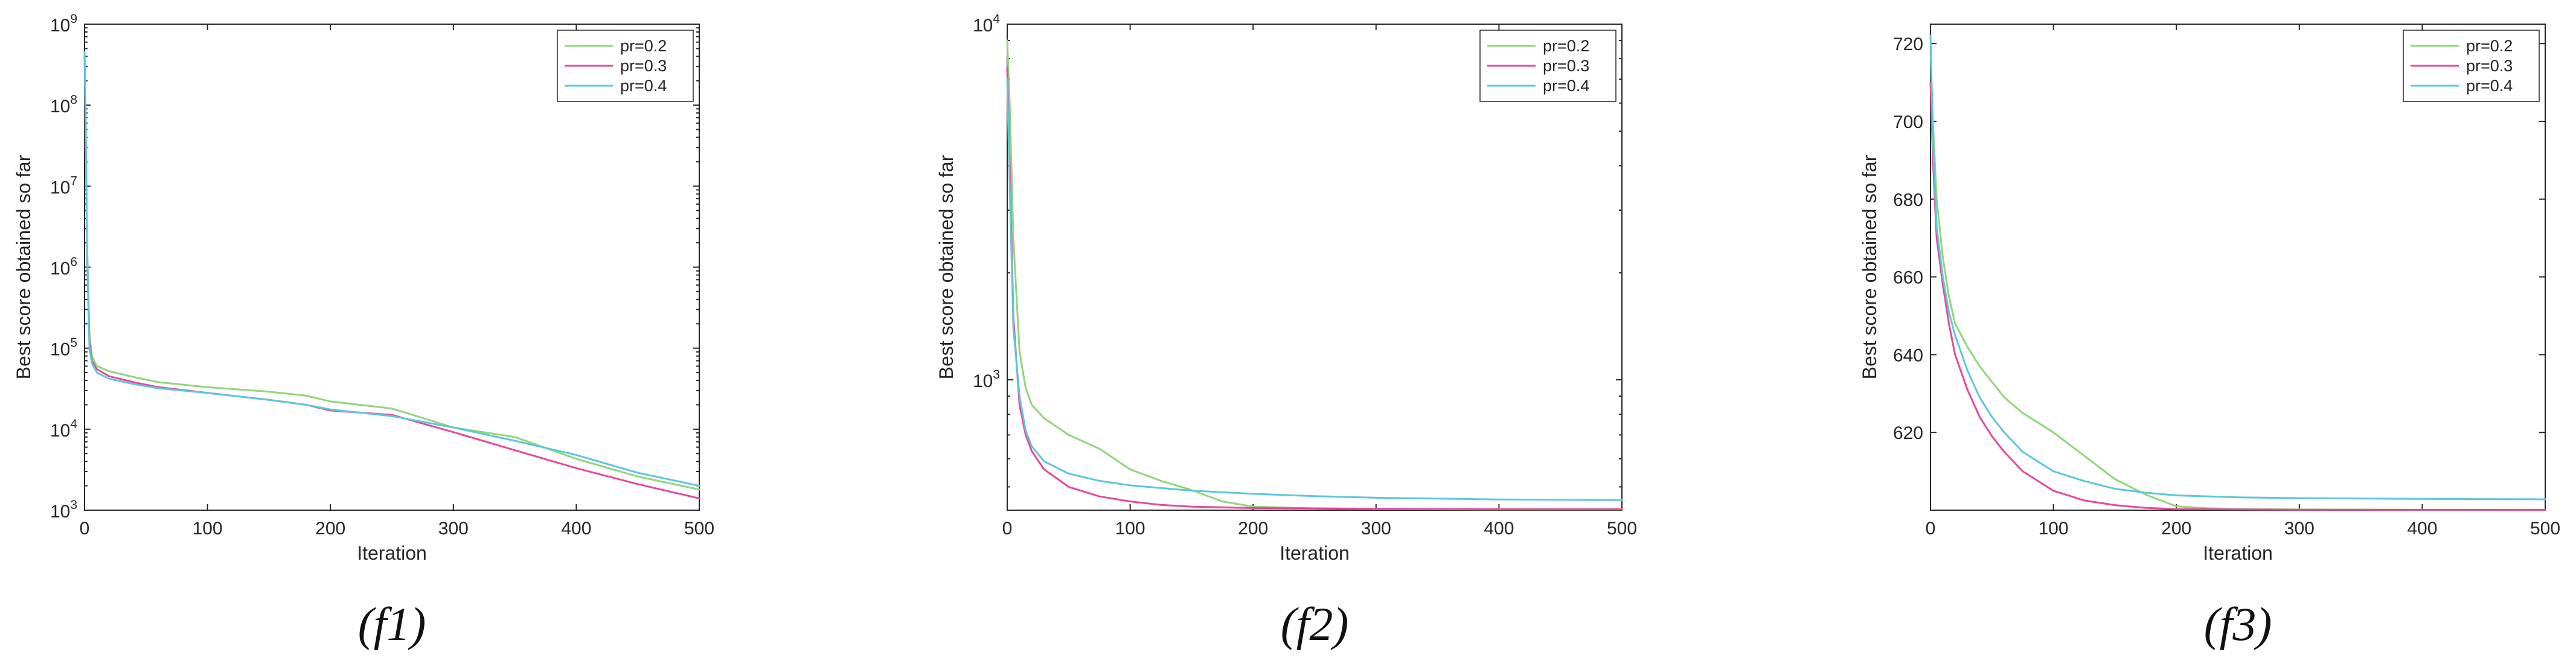  I want to click on panel-caption: (f1), so click(392, 624).